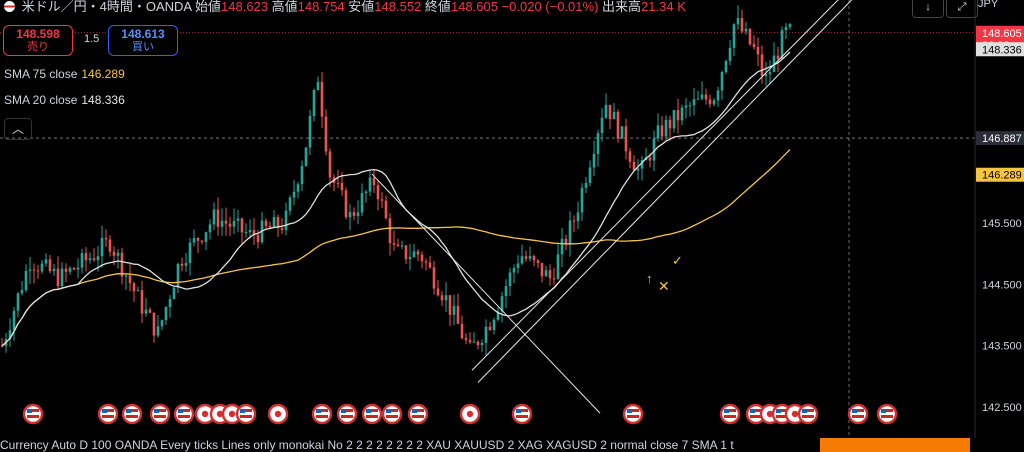 This screenshot has height=452, width=1024. I want to click on sma75-legend: SMA 75 close 146.289, so click(64, 74).